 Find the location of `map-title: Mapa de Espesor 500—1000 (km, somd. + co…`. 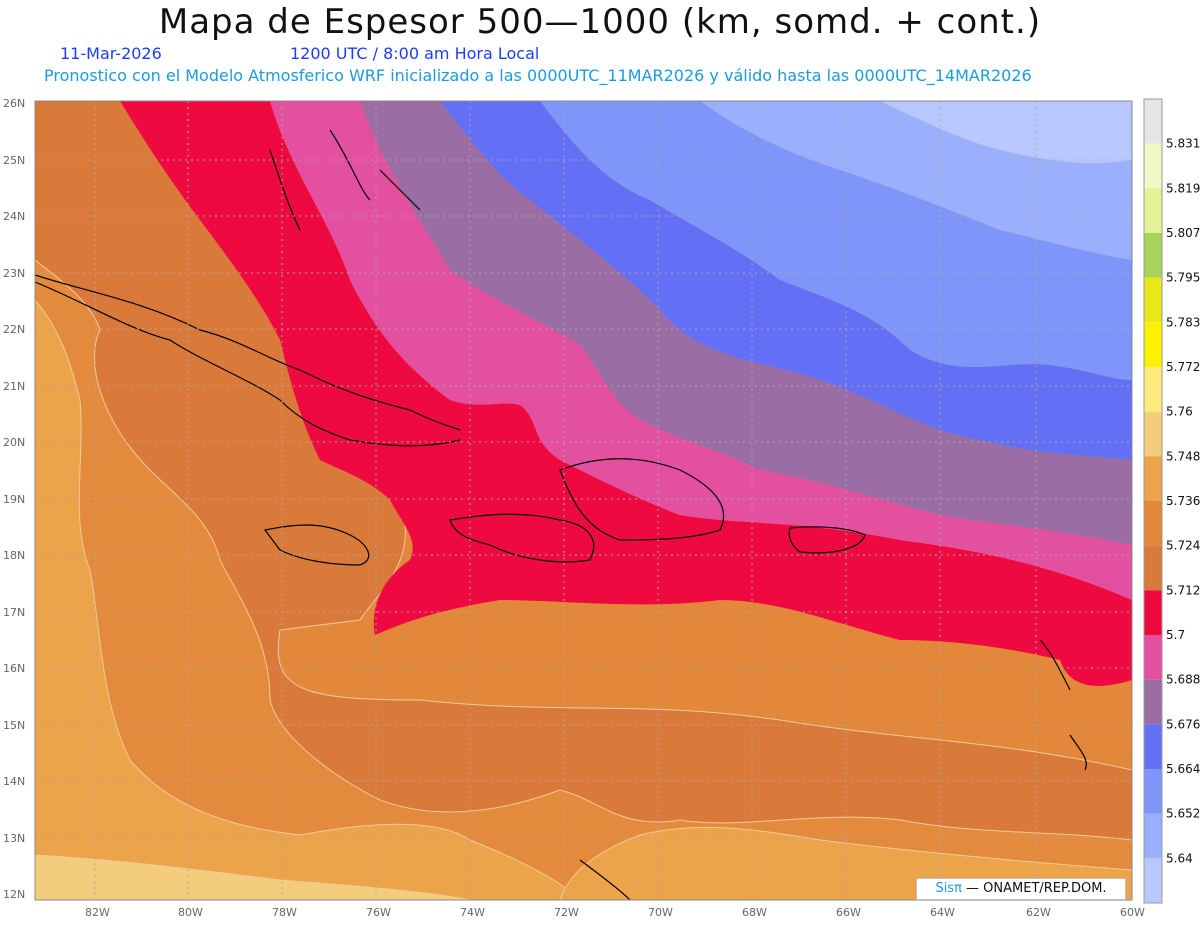

map-title: Mapa de Espesor 500—1000 (km, somd. + co… is located at coordinates (600, 22).